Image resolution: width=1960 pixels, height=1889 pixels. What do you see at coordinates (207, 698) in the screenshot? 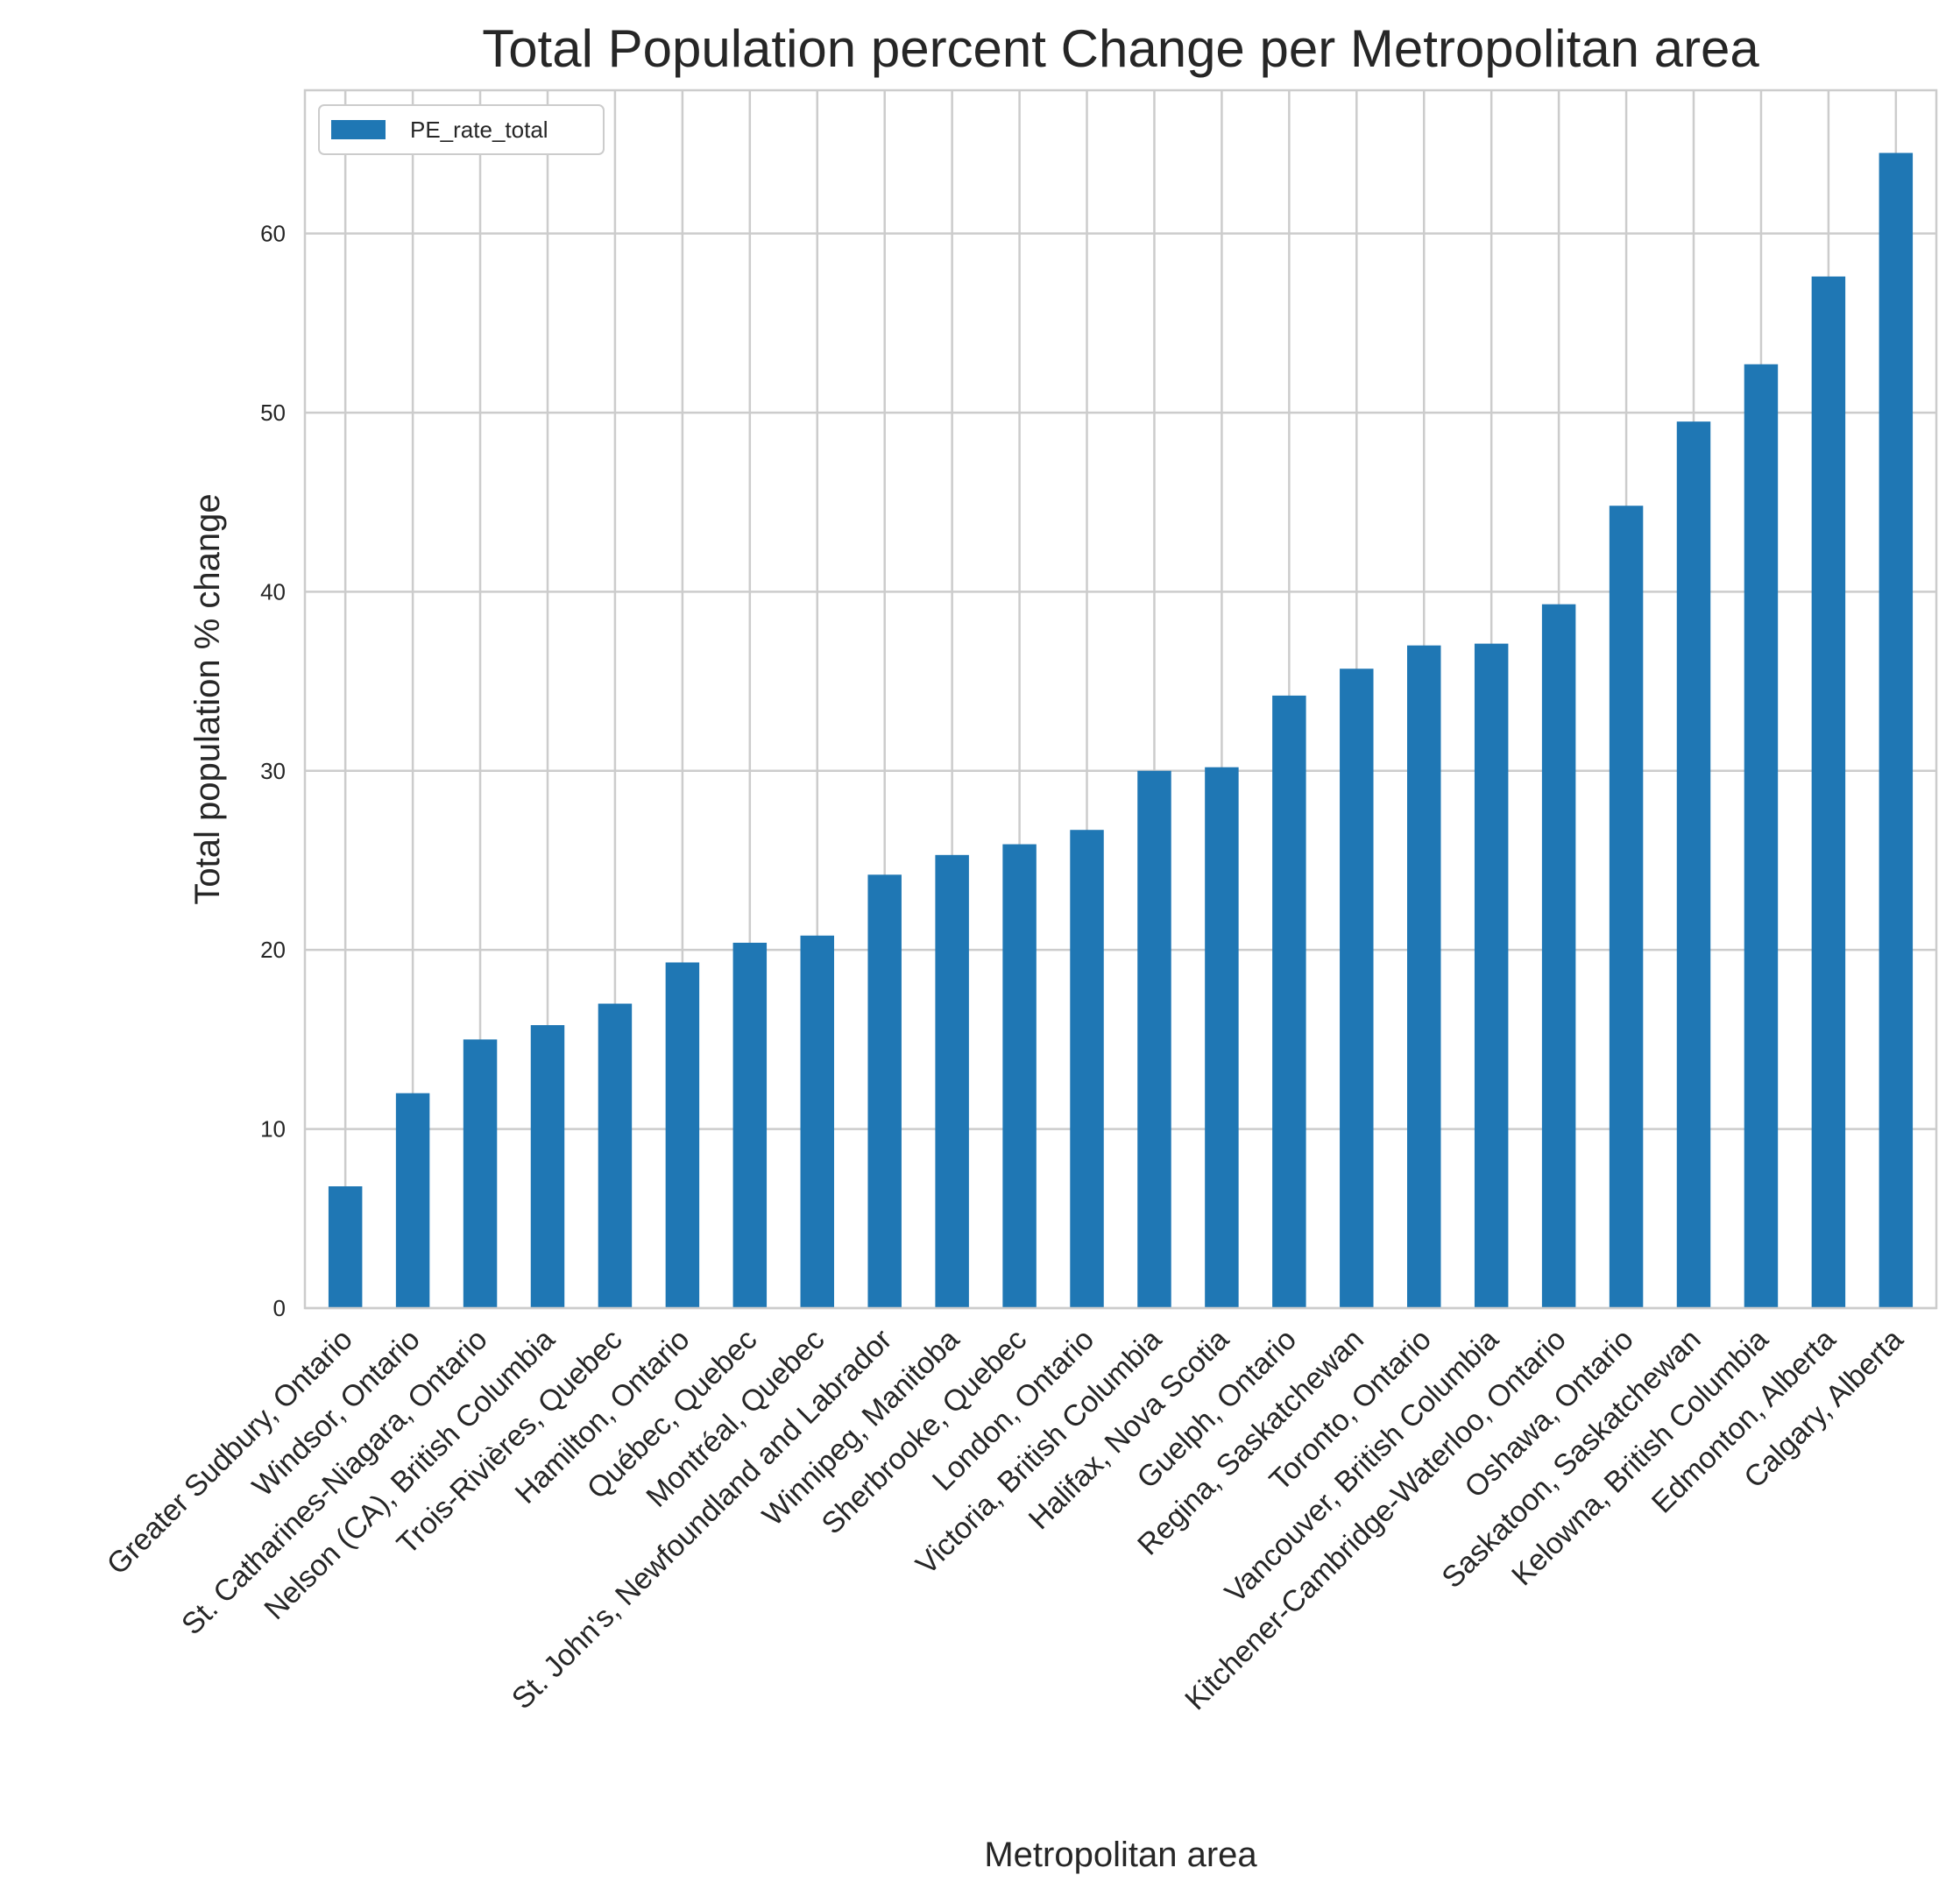
I see `y-axis-label: Total population % change` at bounding box center [207, 698].